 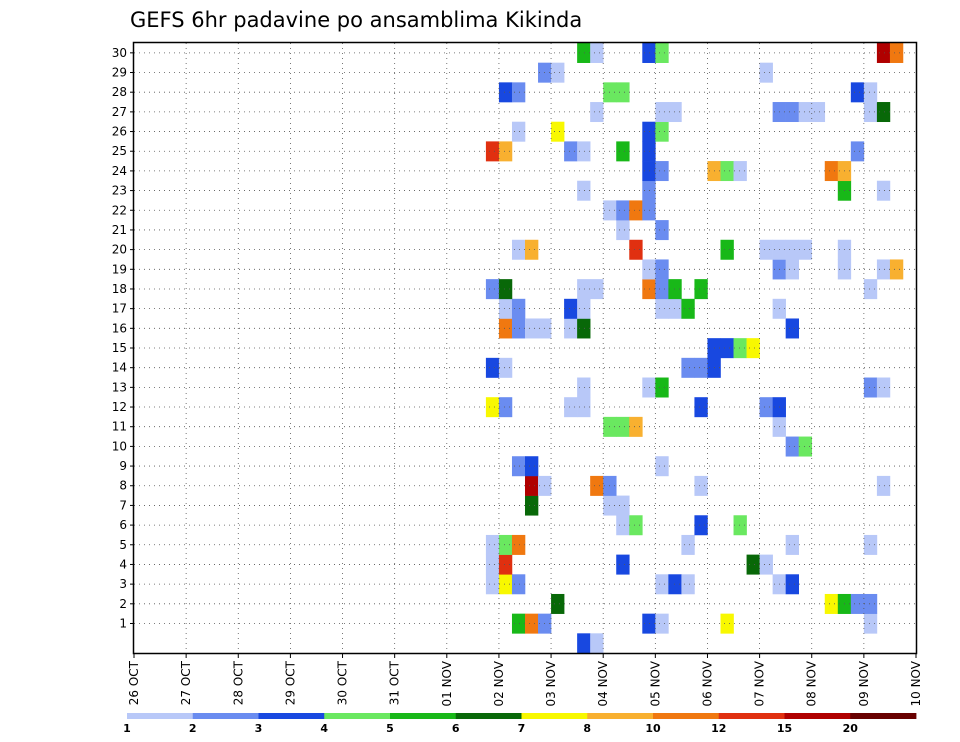 I want to click on y-tick-label: 16, so click(x=119, y=328).